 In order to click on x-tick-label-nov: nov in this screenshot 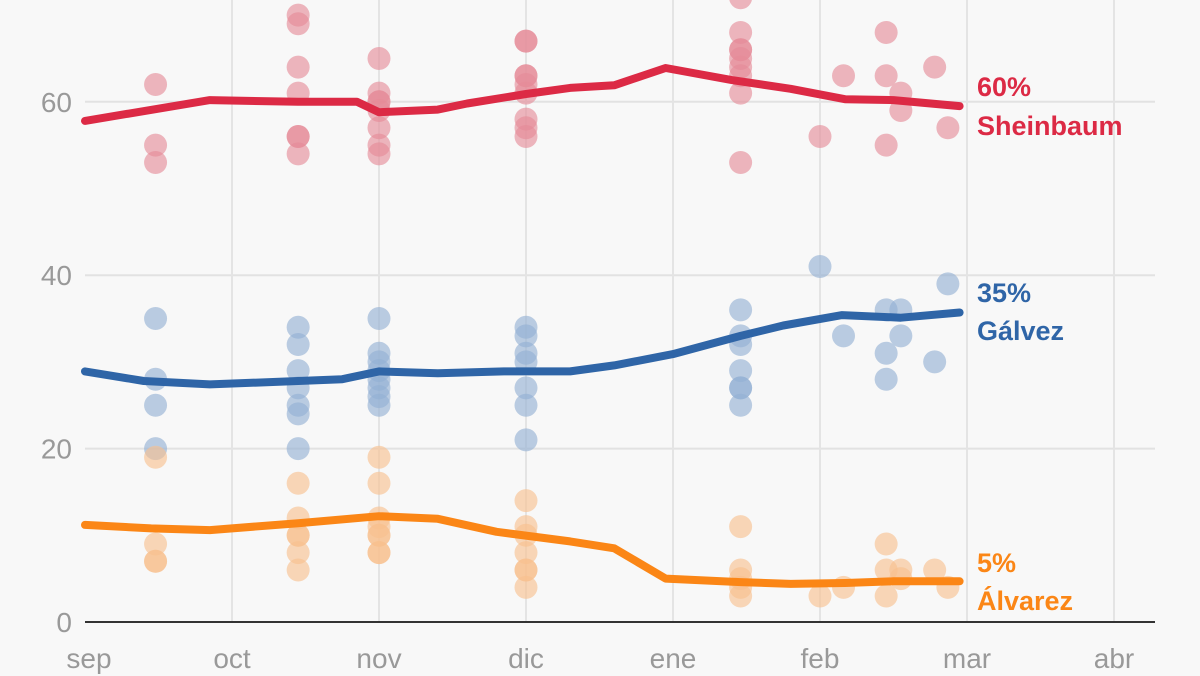, I will do `click(378, 658)`.